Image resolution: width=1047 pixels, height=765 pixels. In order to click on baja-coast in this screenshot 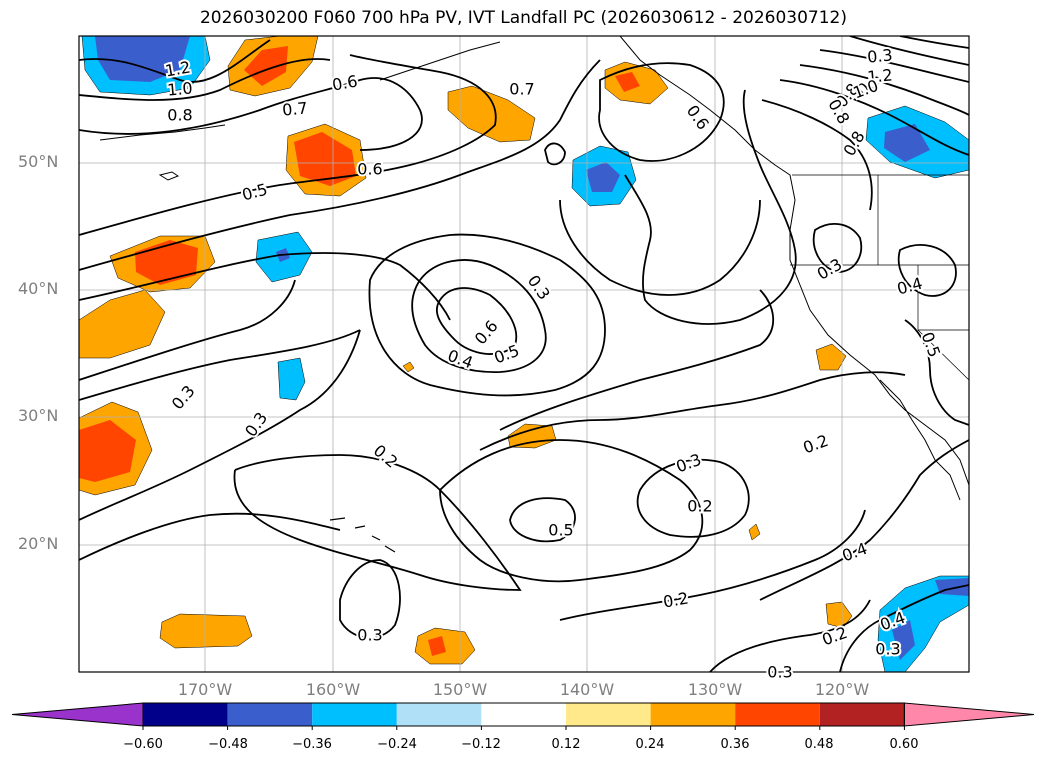, I will do `click(920, 440)`.